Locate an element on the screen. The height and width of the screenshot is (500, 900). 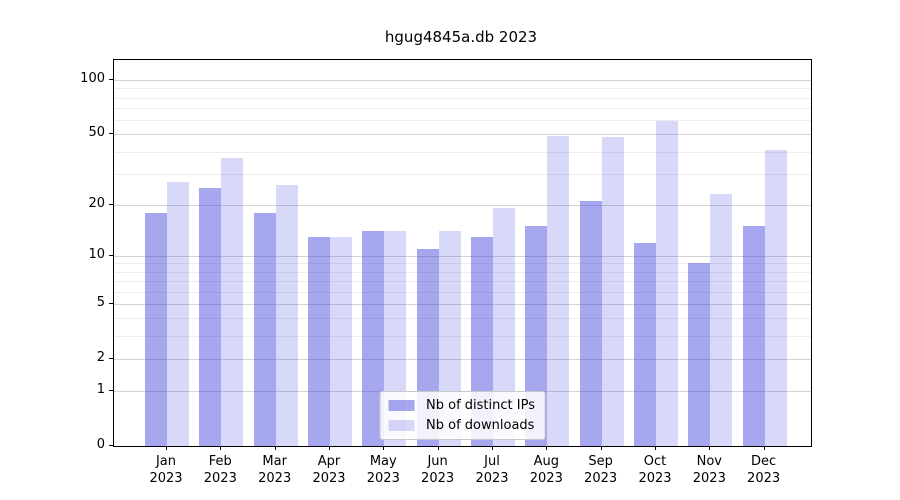
x-tick-month: Jan is located at coordinates (166, 461).